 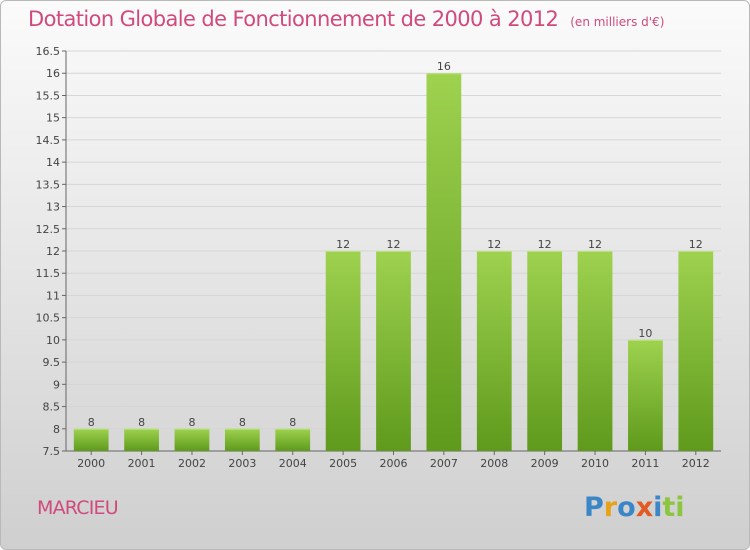 What do you see at coordinates (444, 463) in the screenshot?
I see `x-tick-label: 2007` at bounding box center [444, 463].